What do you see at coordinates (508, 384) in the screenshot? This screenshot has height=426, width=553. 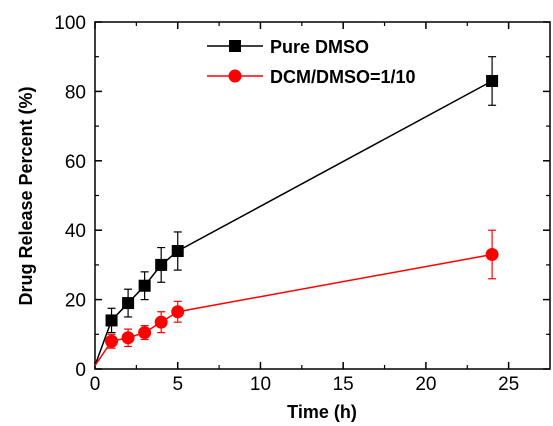 I see `x-tick-label: 25` at bounding box center [508, 384].